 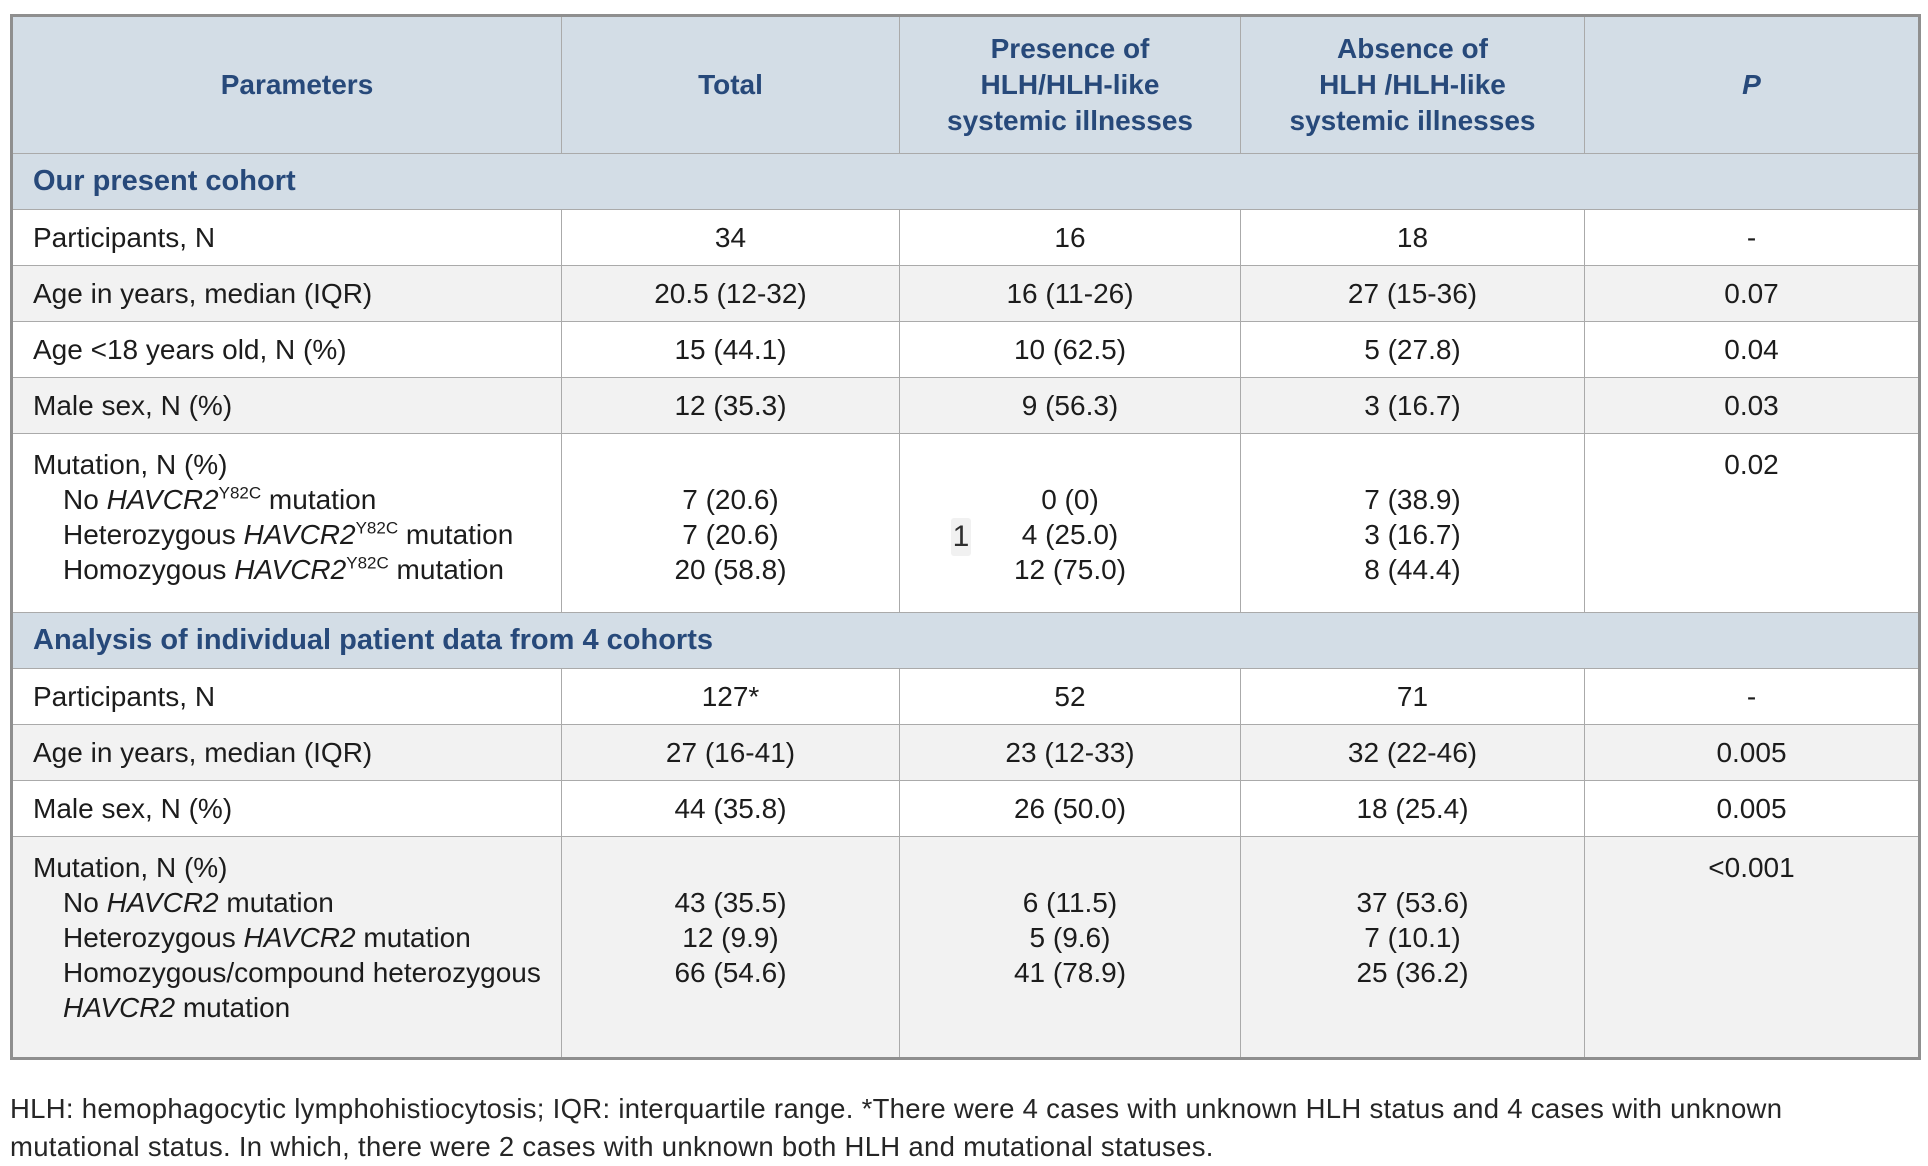 I want to click on mutation-subrow-label: Heterozygous HAVCR2Y82C mutation, so click(x=288, y=534).